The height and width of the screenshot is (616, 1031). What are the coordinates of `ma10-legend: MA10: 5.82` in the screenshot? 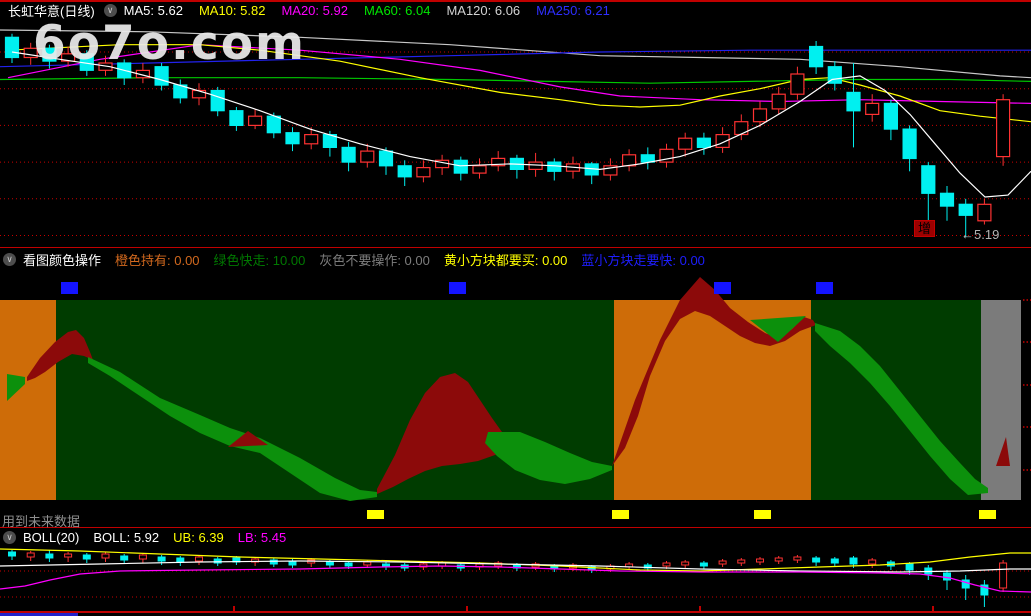 It's located at (232, 10).